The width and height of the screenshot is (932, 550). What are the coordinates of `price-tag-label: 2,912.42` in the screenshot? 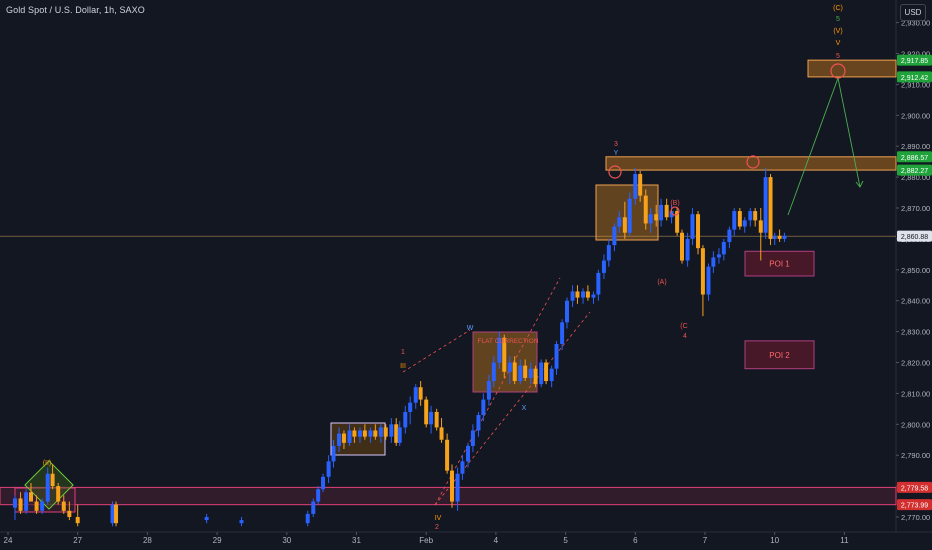 It's located at (914, 78).